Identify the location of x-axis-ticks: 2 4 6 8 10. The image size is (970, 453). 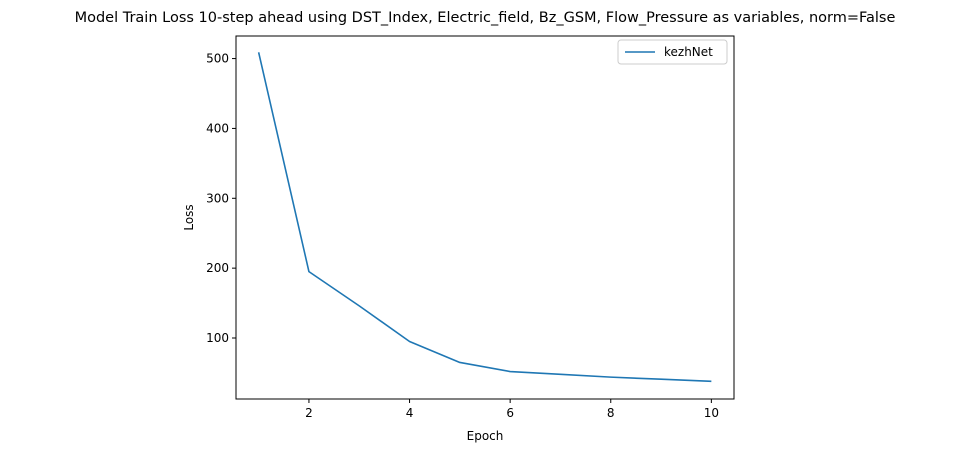
(512, 409).